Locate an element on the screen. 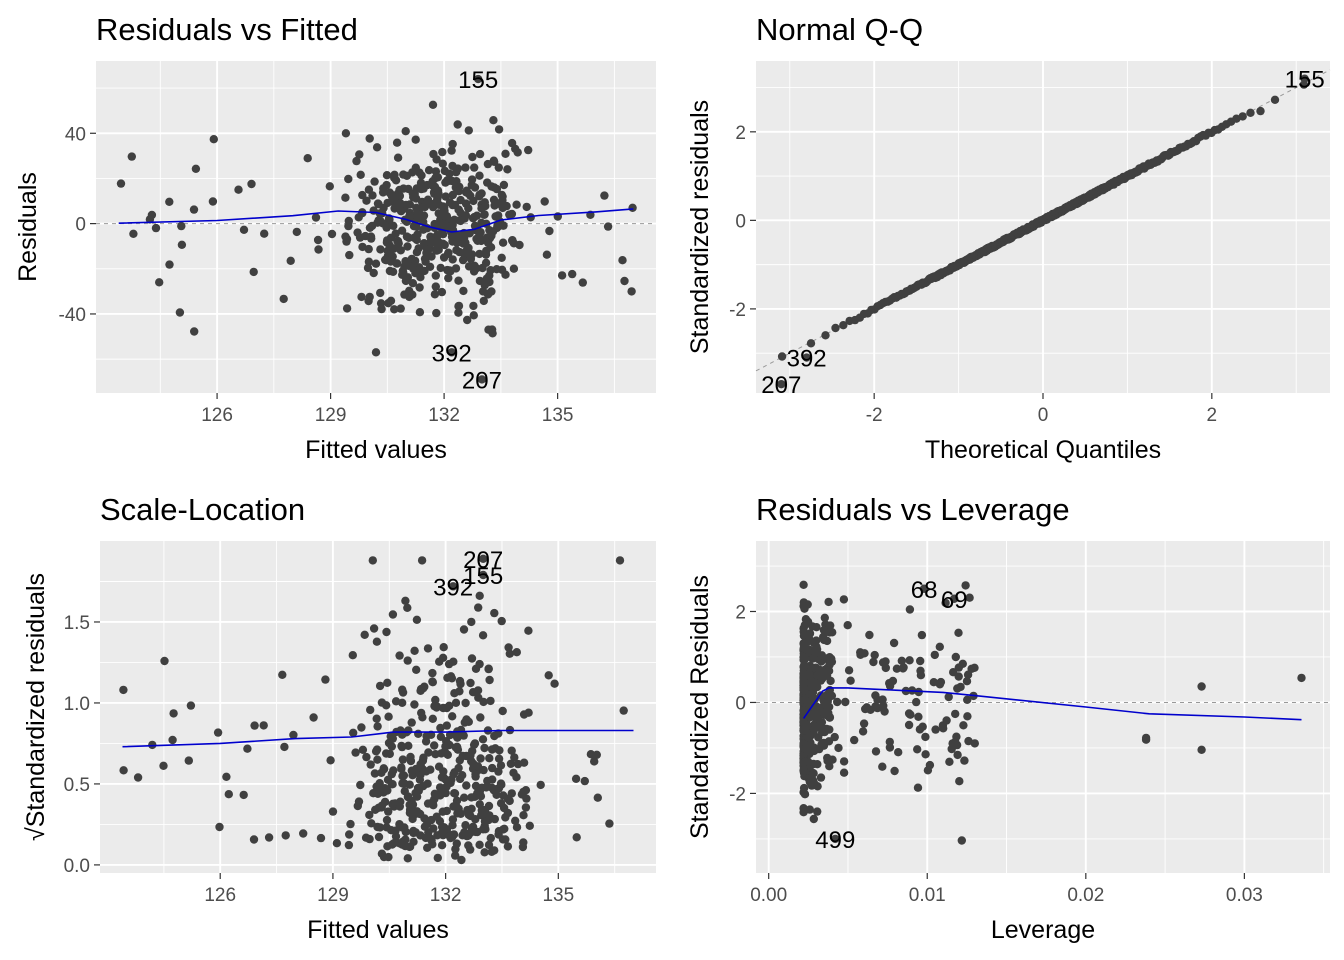  x-tick-label: 0.03 is located at coordinates (1244, 895).